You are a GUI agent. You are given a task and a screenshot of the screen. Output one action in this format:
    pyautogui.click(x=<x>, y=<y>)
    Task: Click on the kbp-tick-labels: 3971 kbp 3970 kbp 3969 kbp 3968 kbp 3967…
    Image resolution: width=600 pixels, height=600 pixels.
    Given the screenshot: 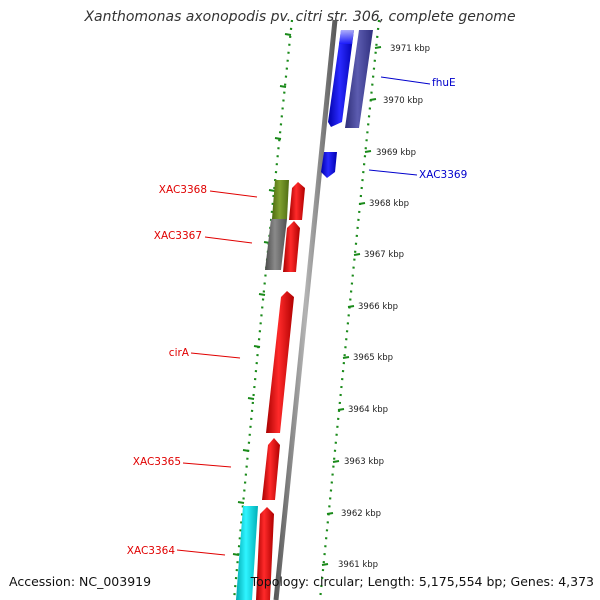 What is the action you would take?
    pyautogui.click(x=384, y=307)
    